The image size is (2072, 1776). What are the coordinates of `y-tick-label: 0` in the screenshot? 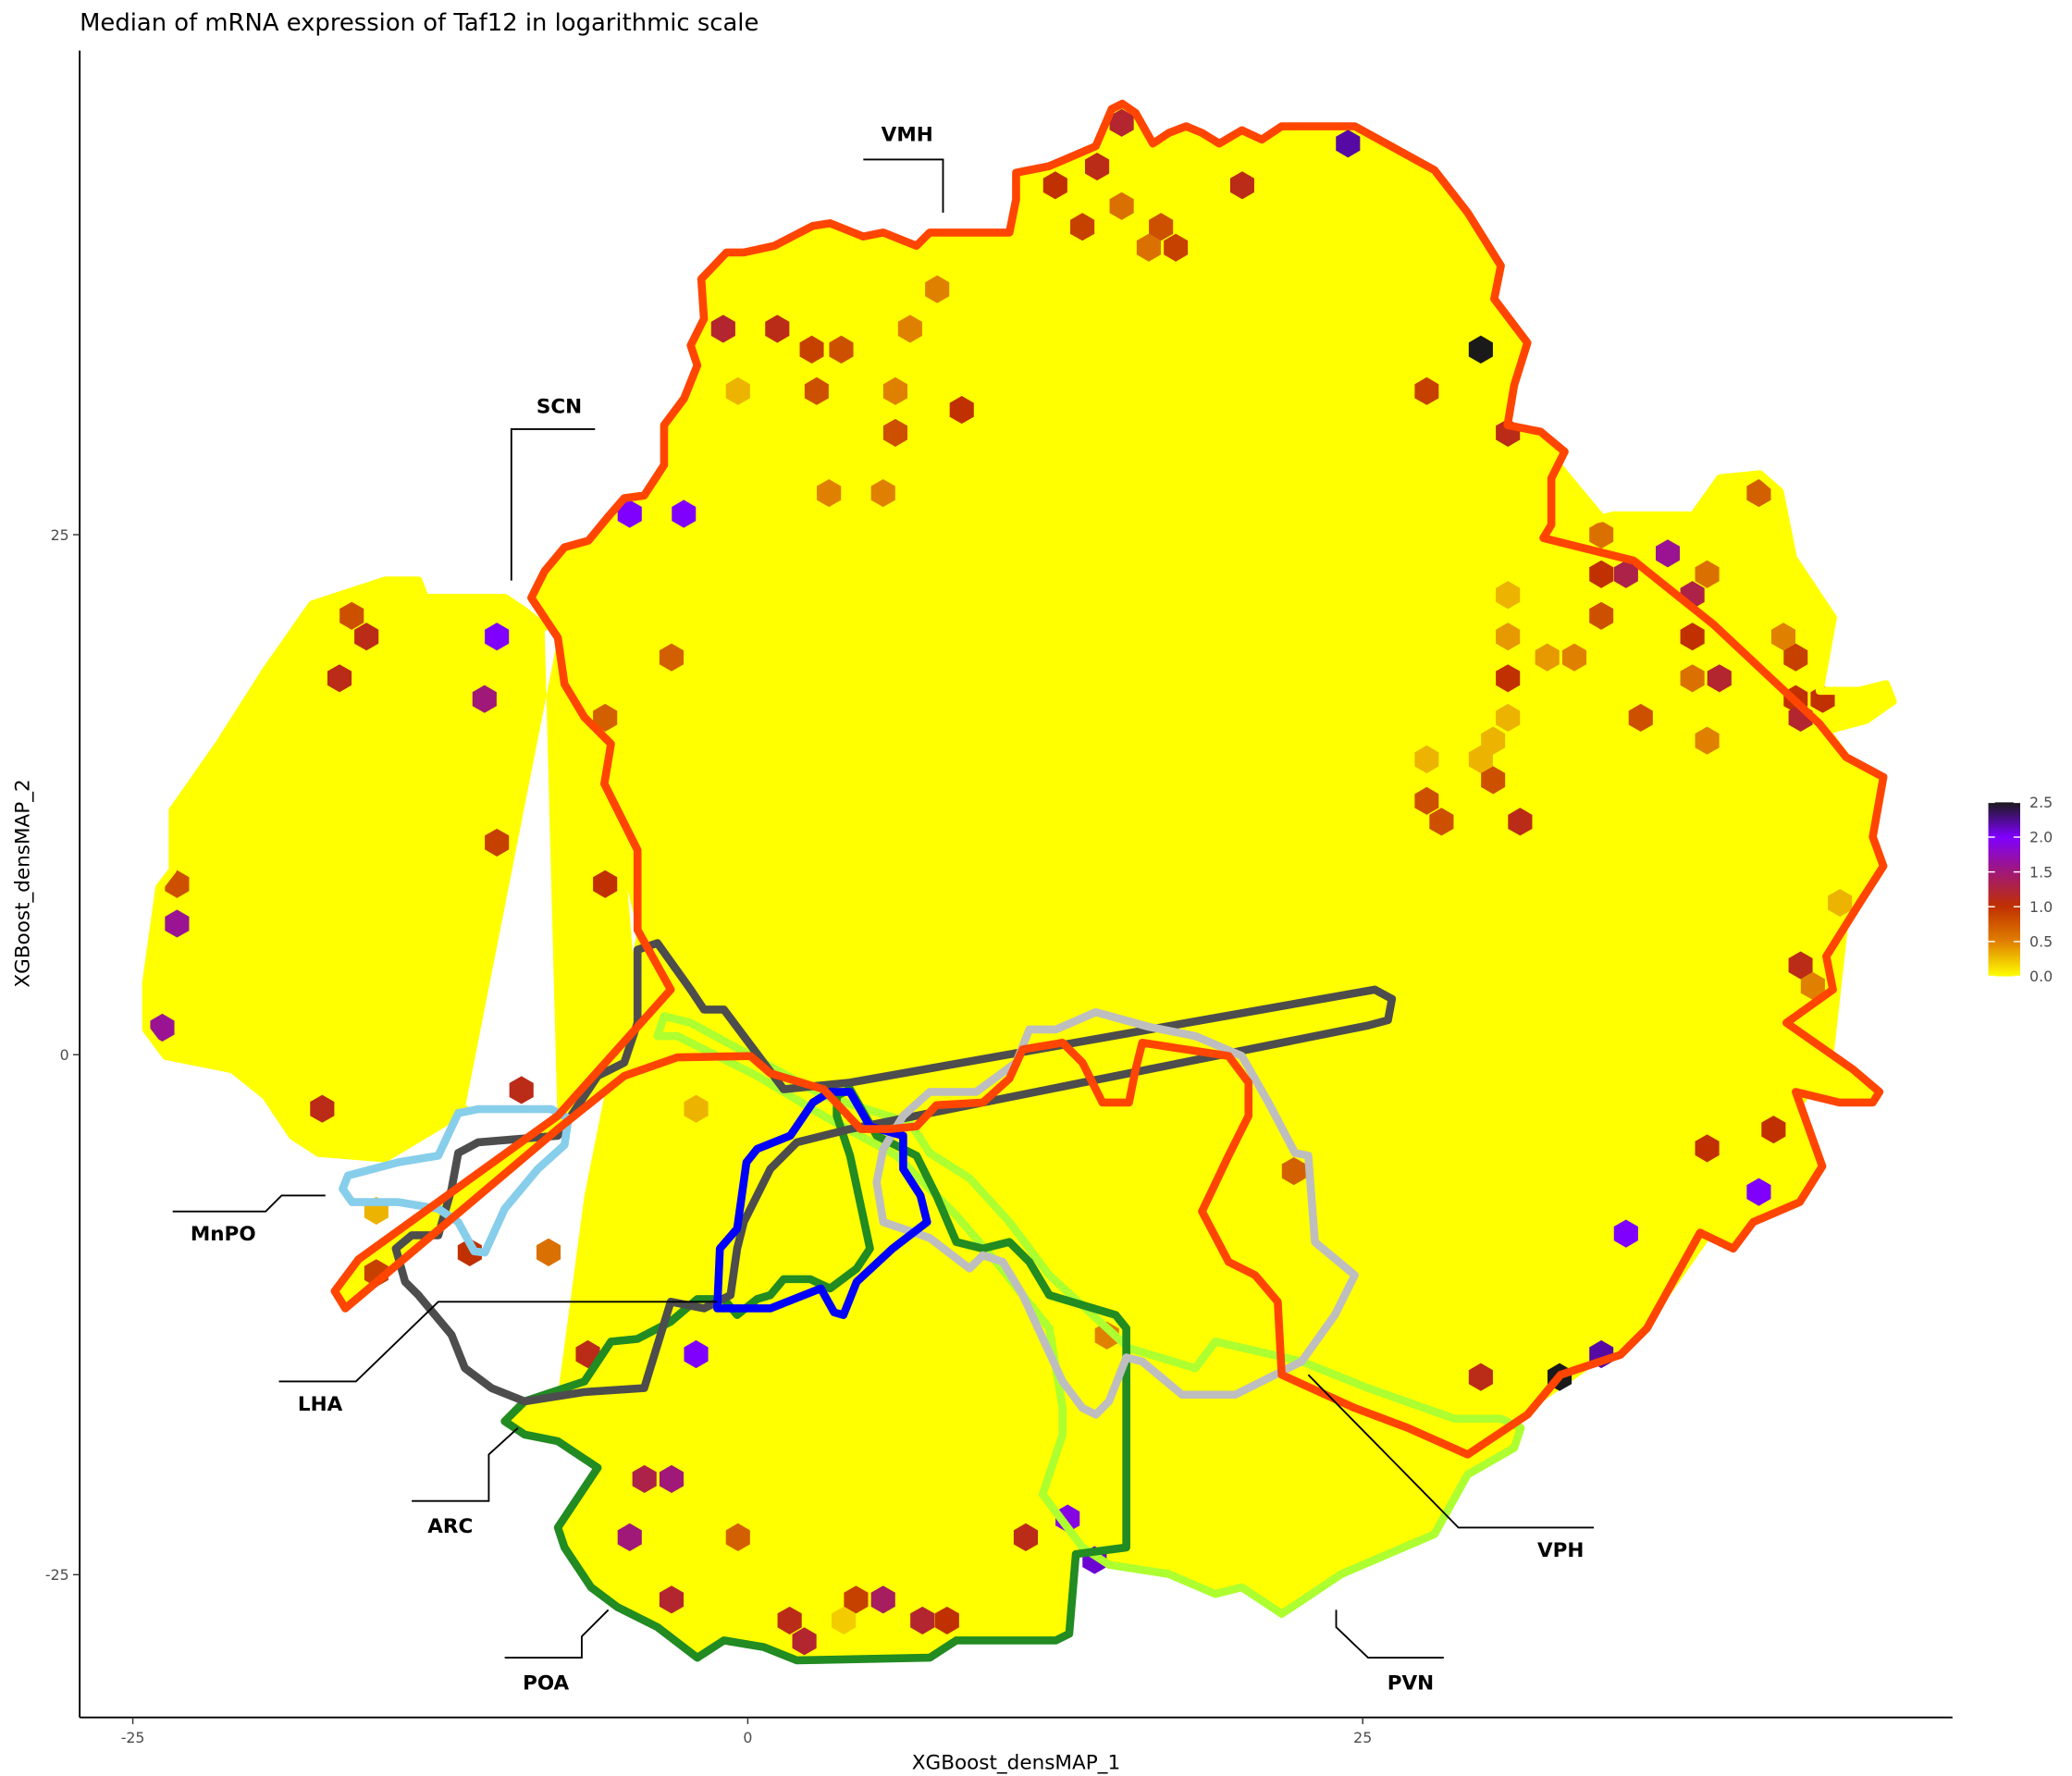 It's located at (65, 1055).